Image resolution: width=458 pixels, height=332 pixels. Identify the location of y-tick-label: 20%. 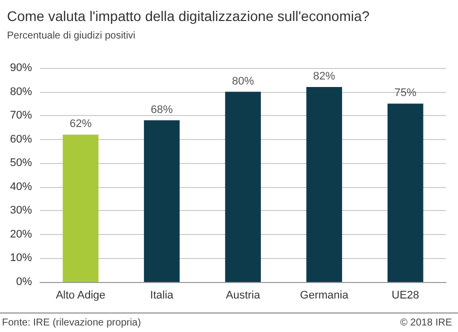
(21, 234).